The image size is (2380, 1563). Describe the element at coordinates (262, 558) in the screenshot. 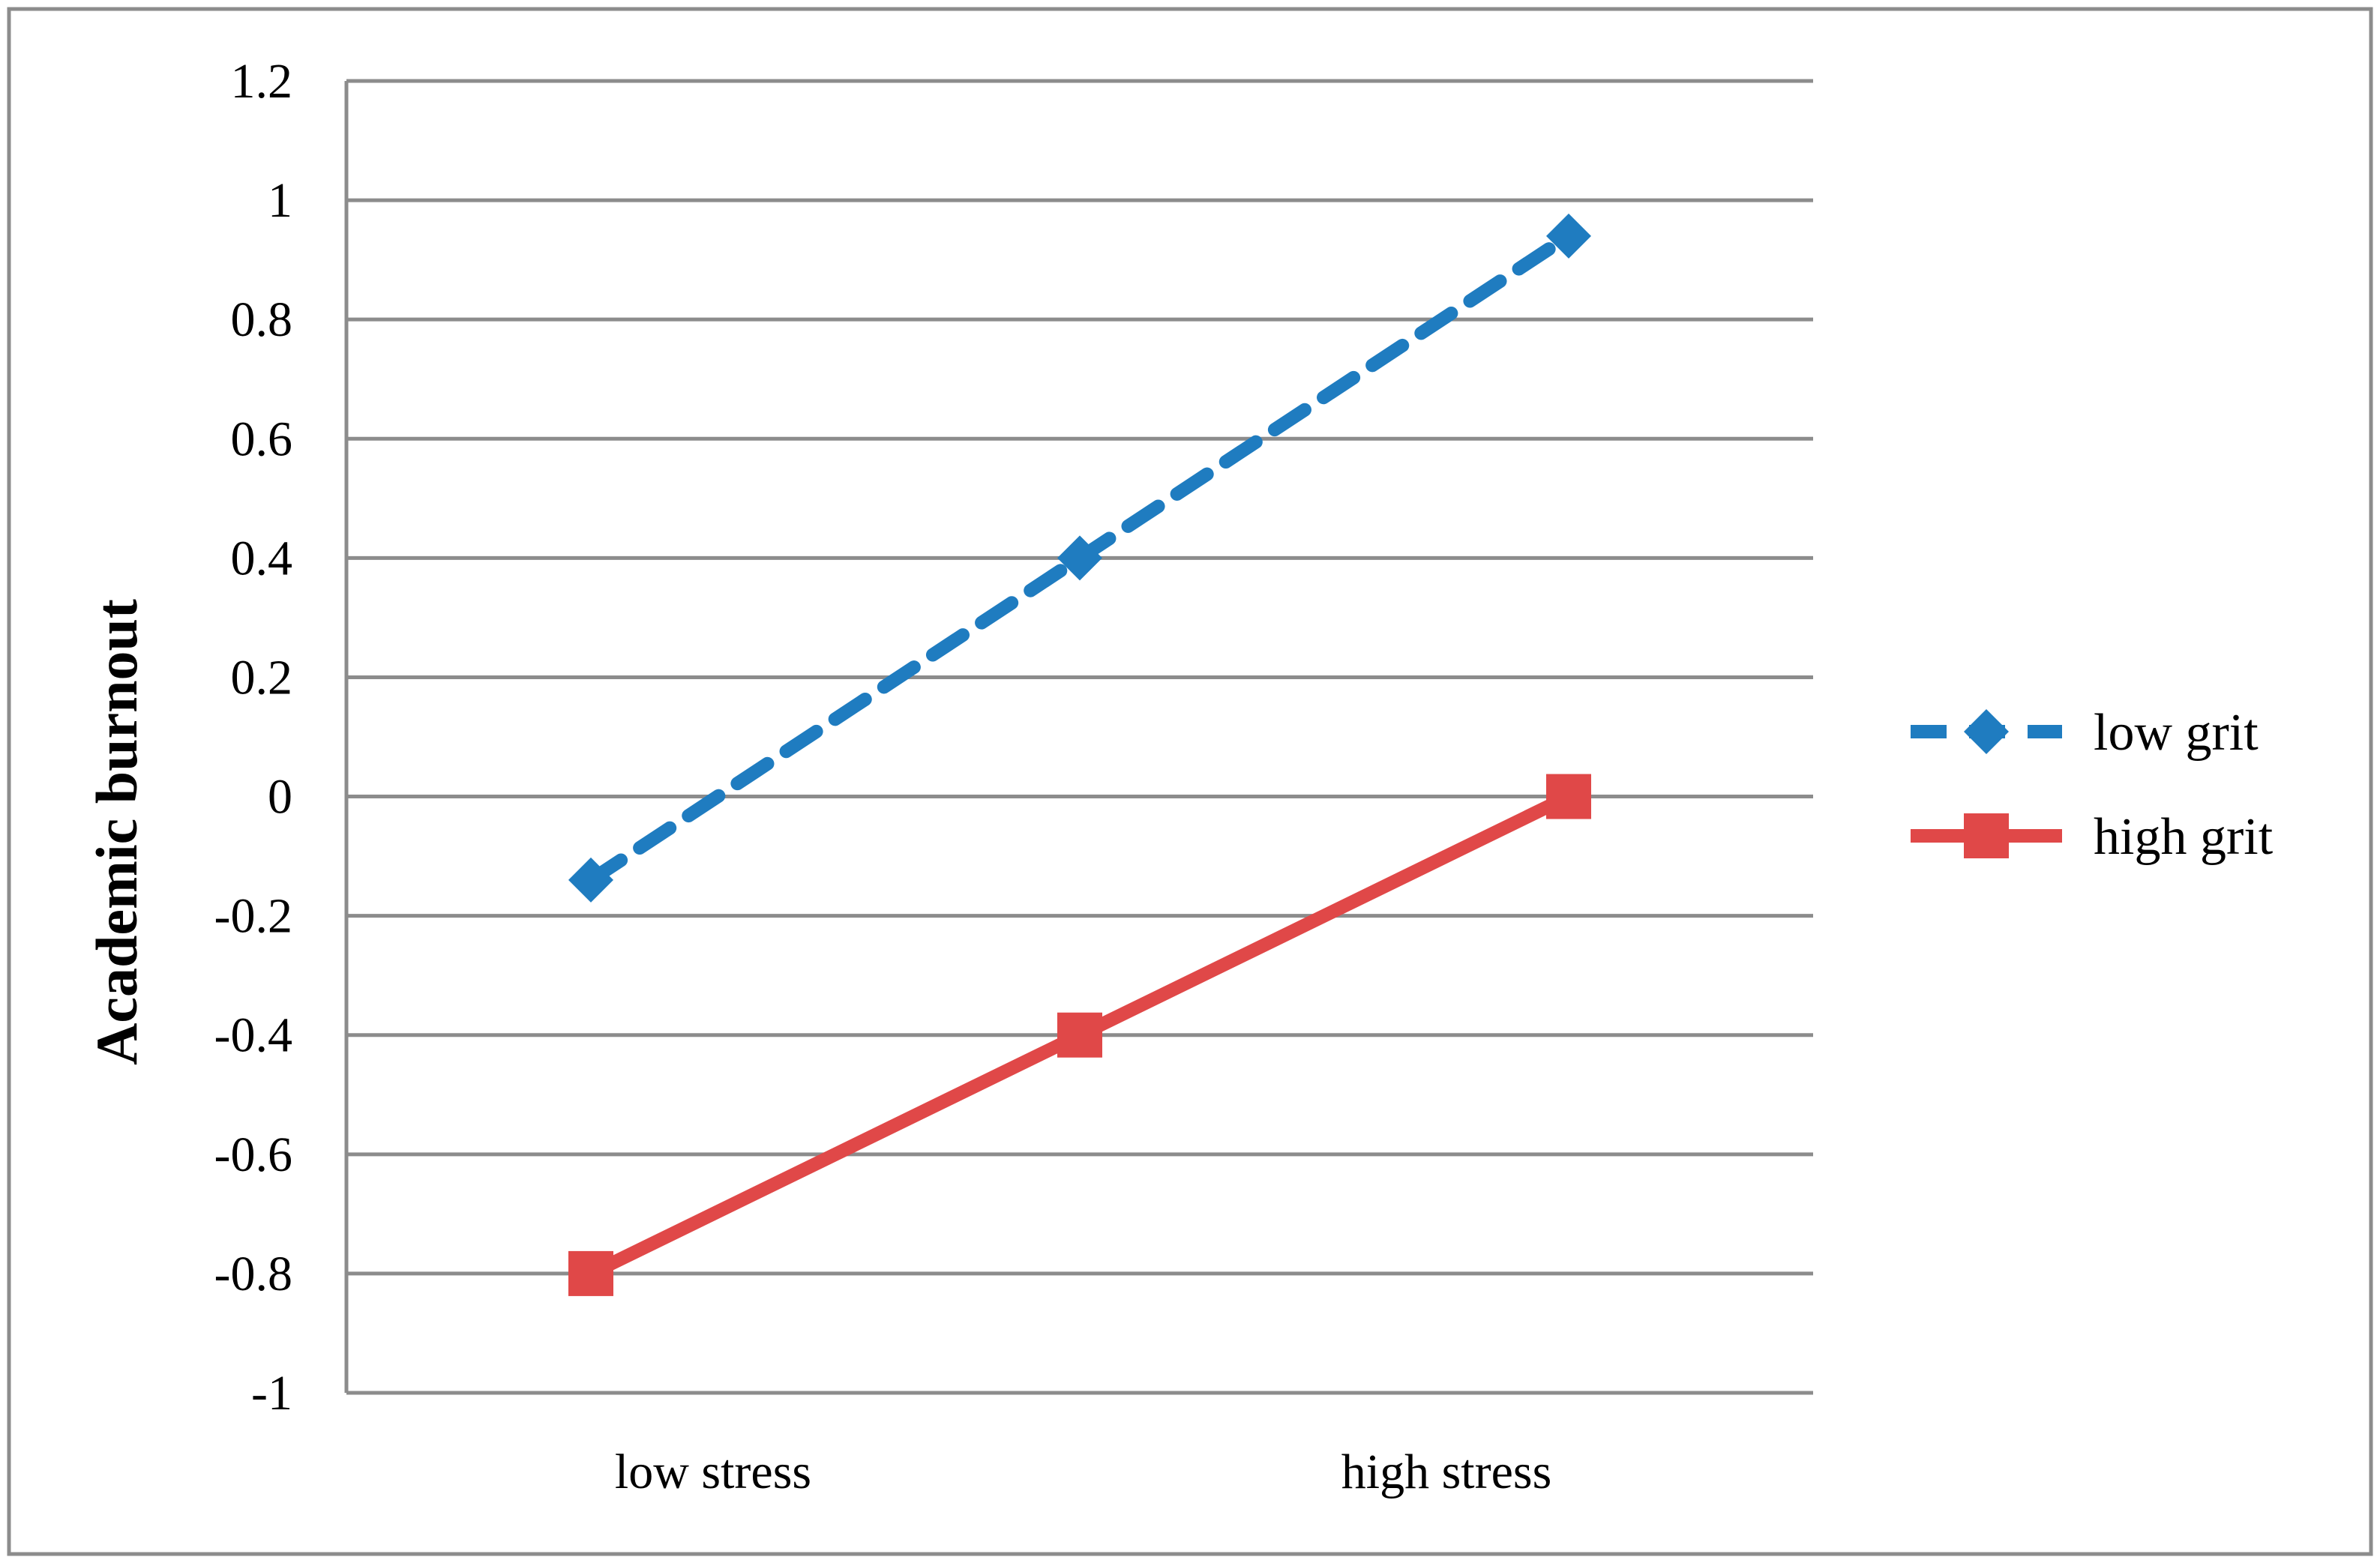

I see `y-tick-label: 0.4` at that location.